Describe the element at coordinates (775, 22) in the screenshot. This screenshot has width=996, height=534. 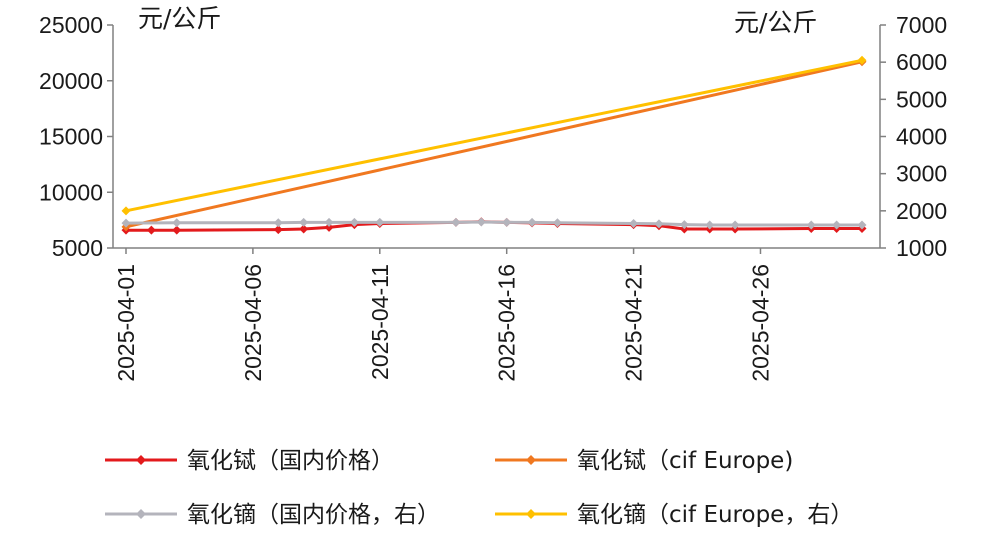
I see `right-unit-label: 元/公斤` at that location.